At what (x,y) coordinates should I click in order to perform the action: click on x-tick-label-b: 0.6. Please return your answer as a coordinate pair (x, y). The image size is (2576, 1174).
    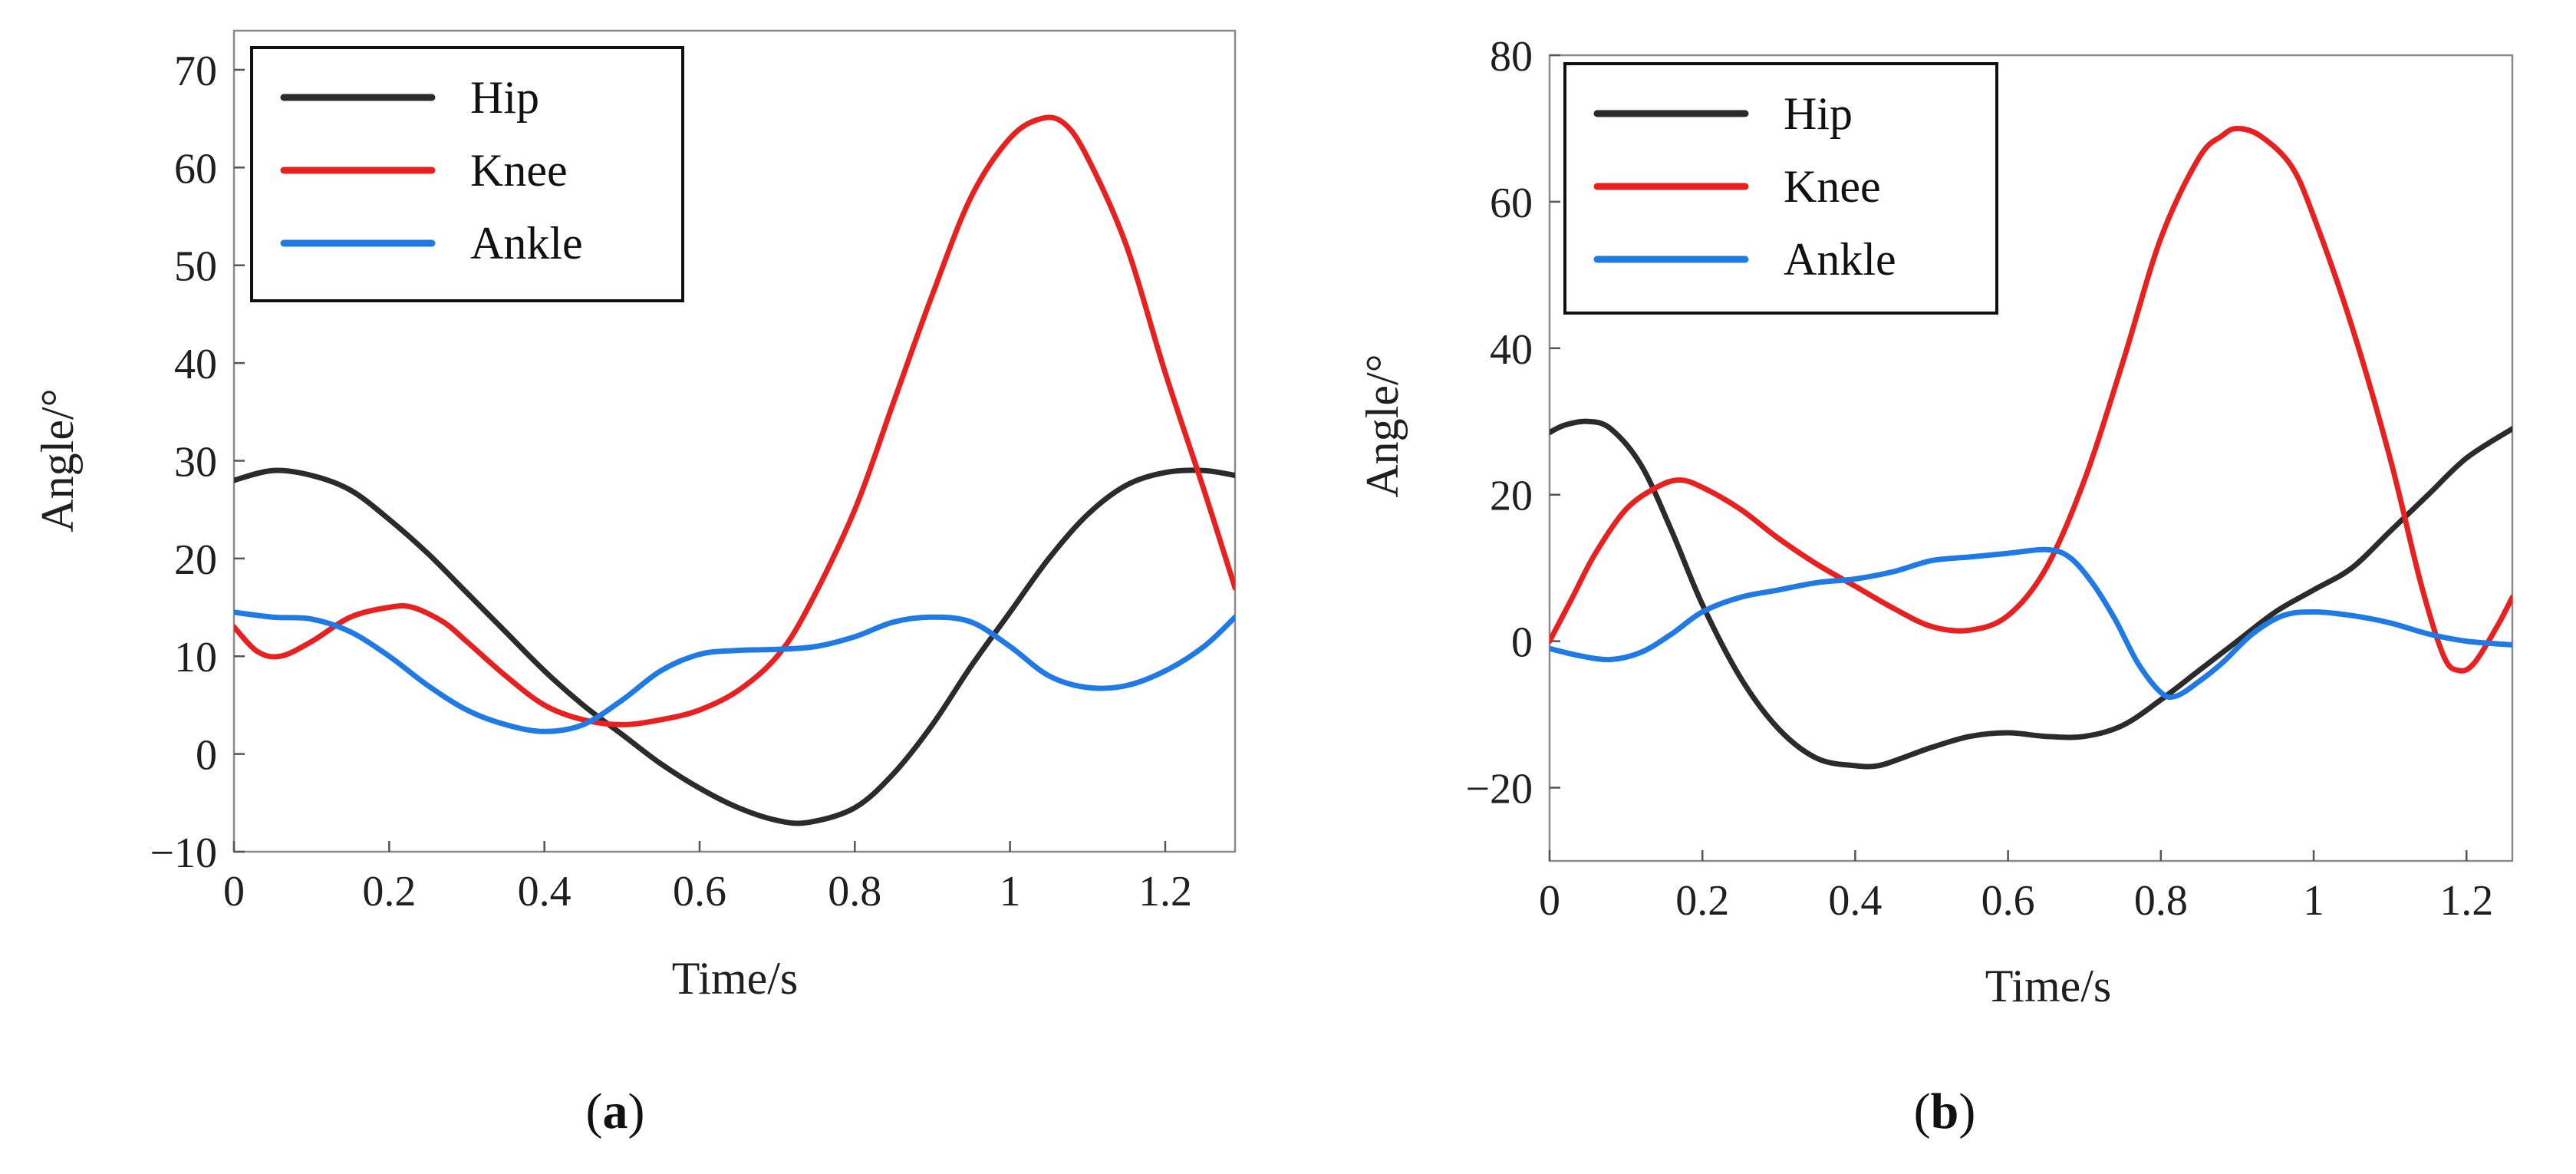
    Looking at the image, I should click on (2008, 901).